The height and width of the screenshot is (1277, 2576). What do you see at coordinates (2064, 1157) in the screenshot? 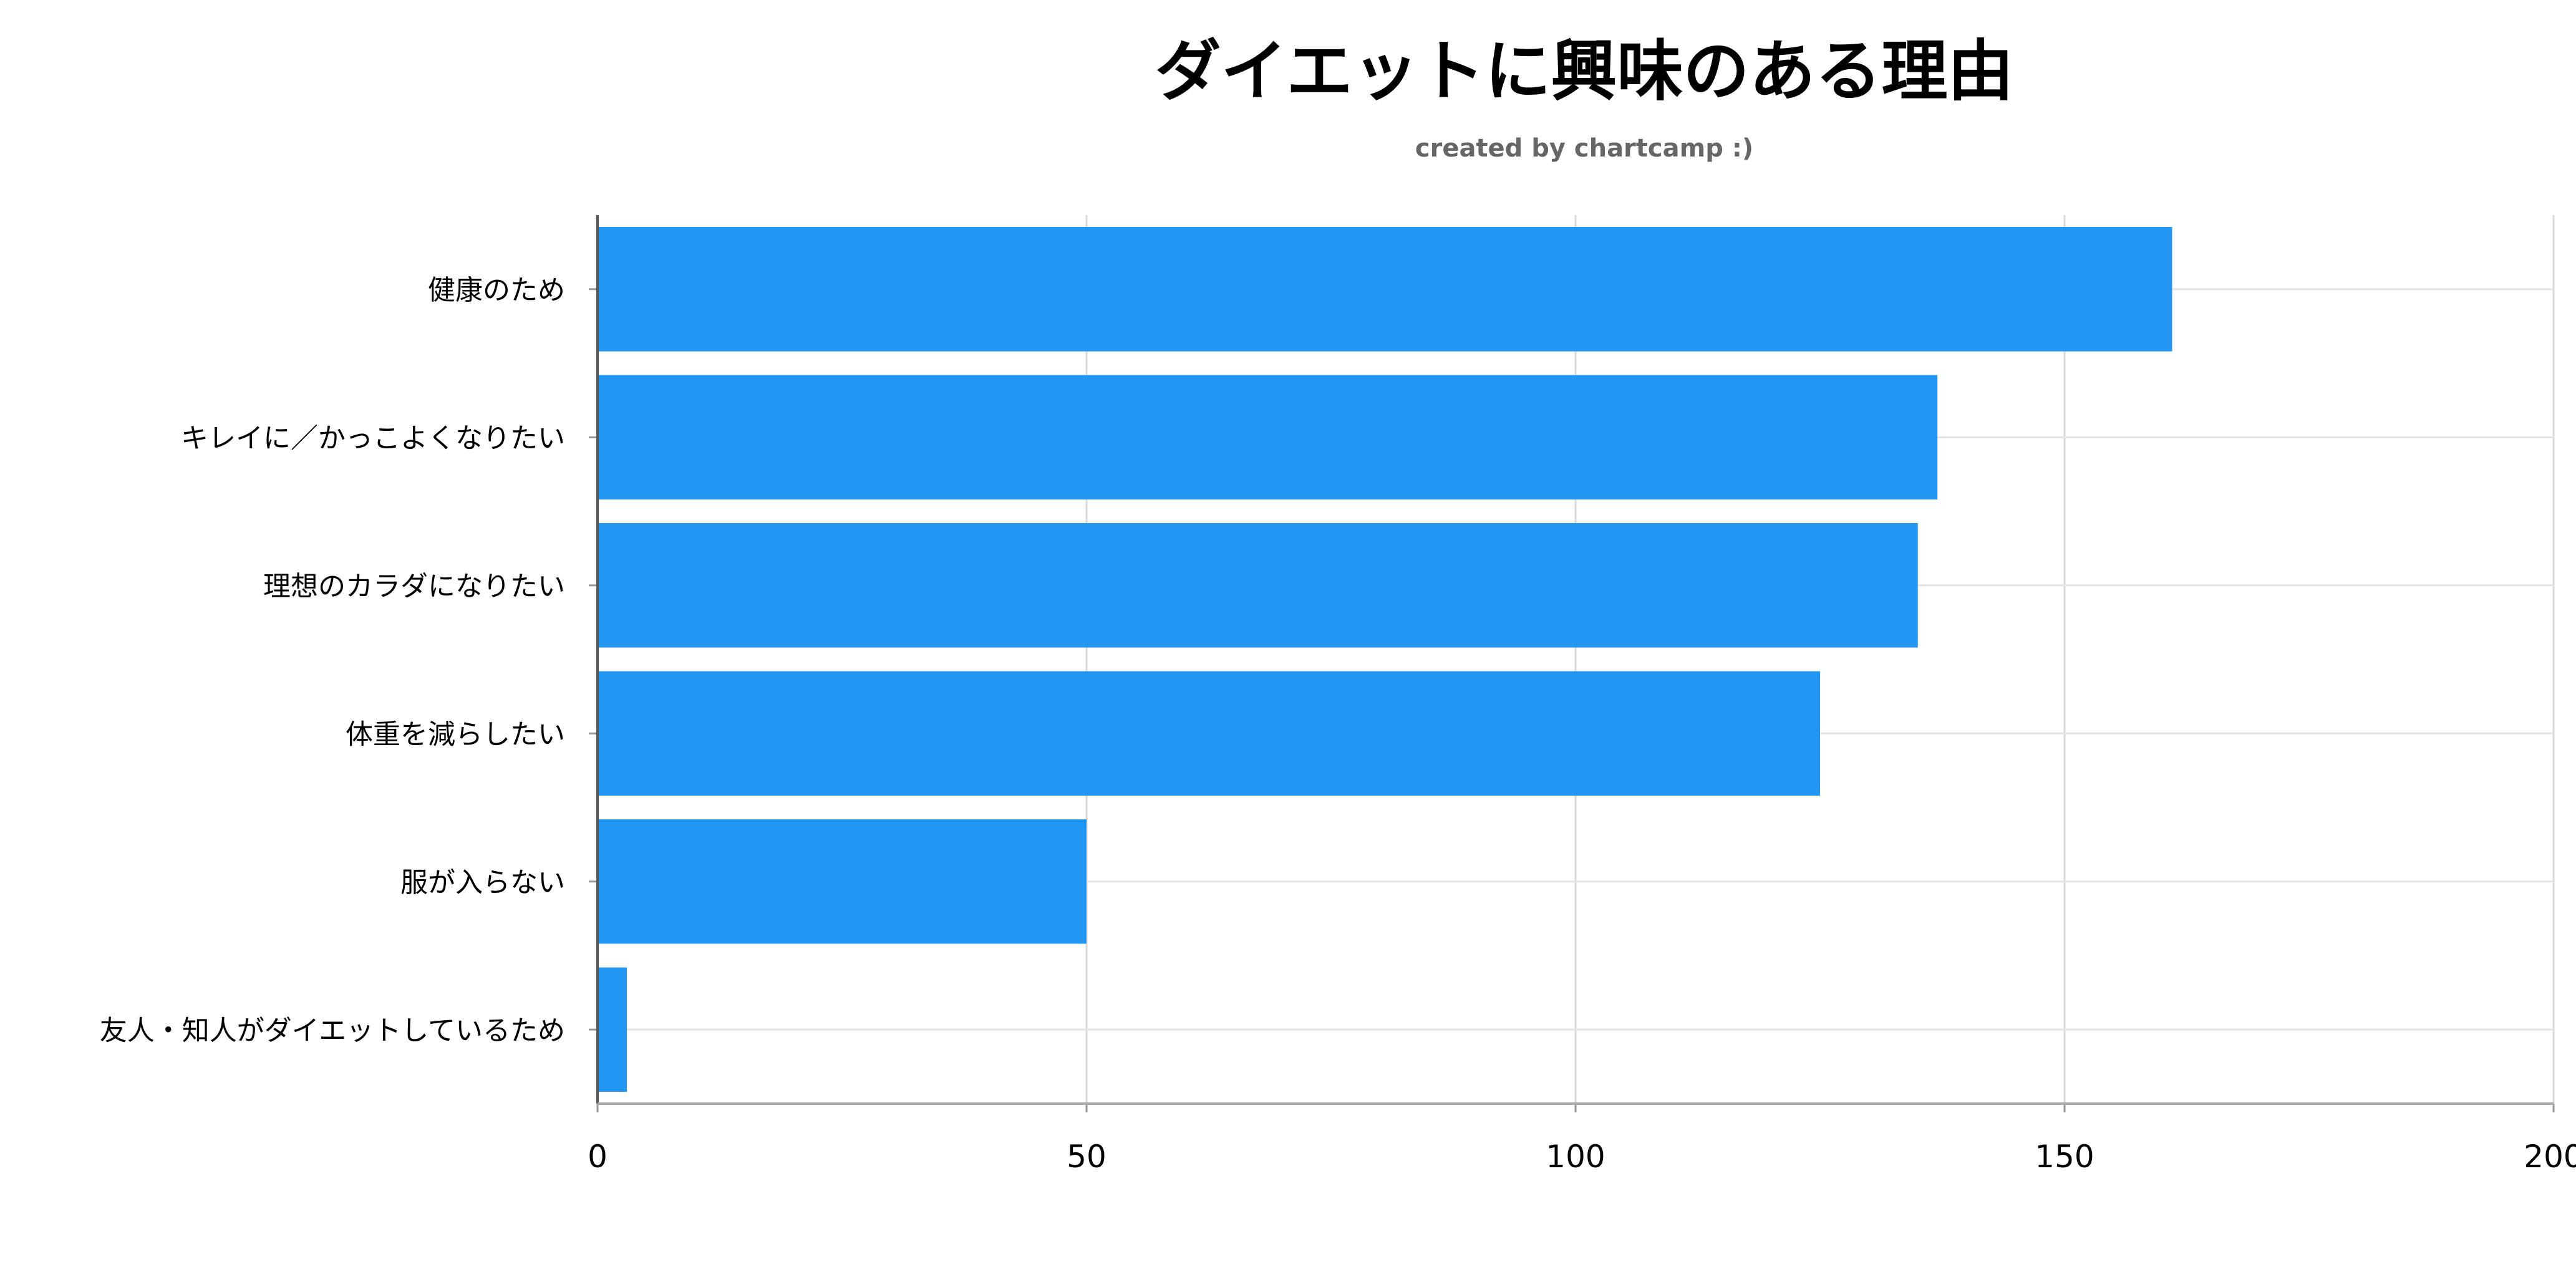
I see `x-tick-label: 150` at bounding box center [2064, 1157].